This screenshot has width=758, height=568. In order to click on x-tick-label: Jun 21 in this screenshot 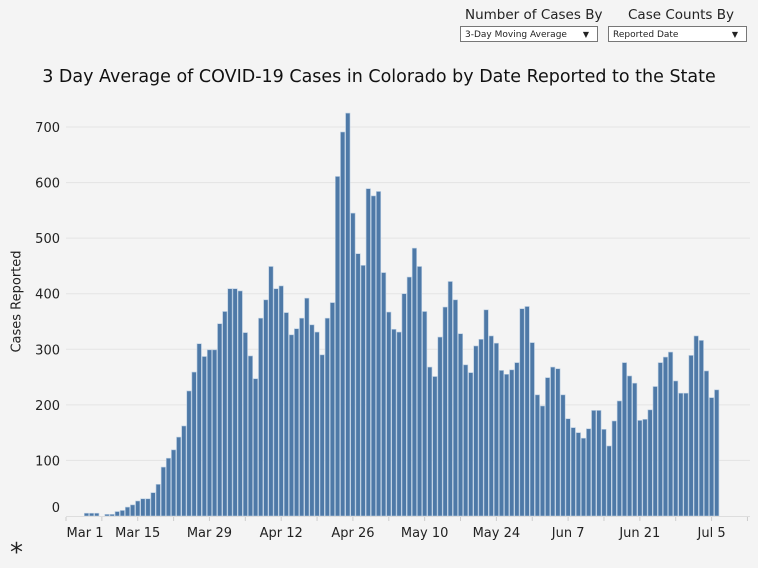, I will do `click(639, 533)`.